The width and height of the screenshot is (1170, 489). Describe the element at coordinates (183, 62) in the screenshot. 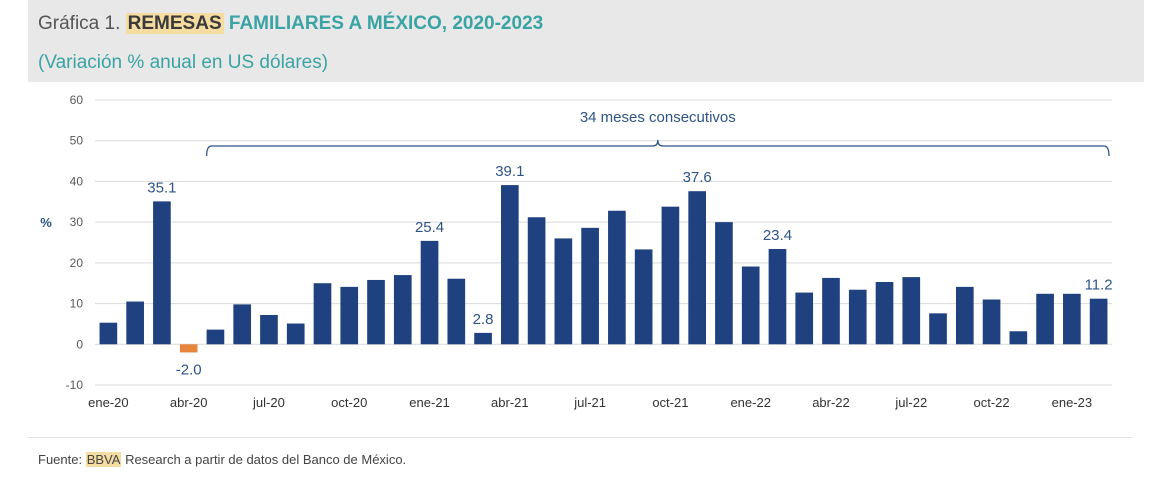

I see `chart-subtitle: (Variación % anual en US dólares)` at that location.